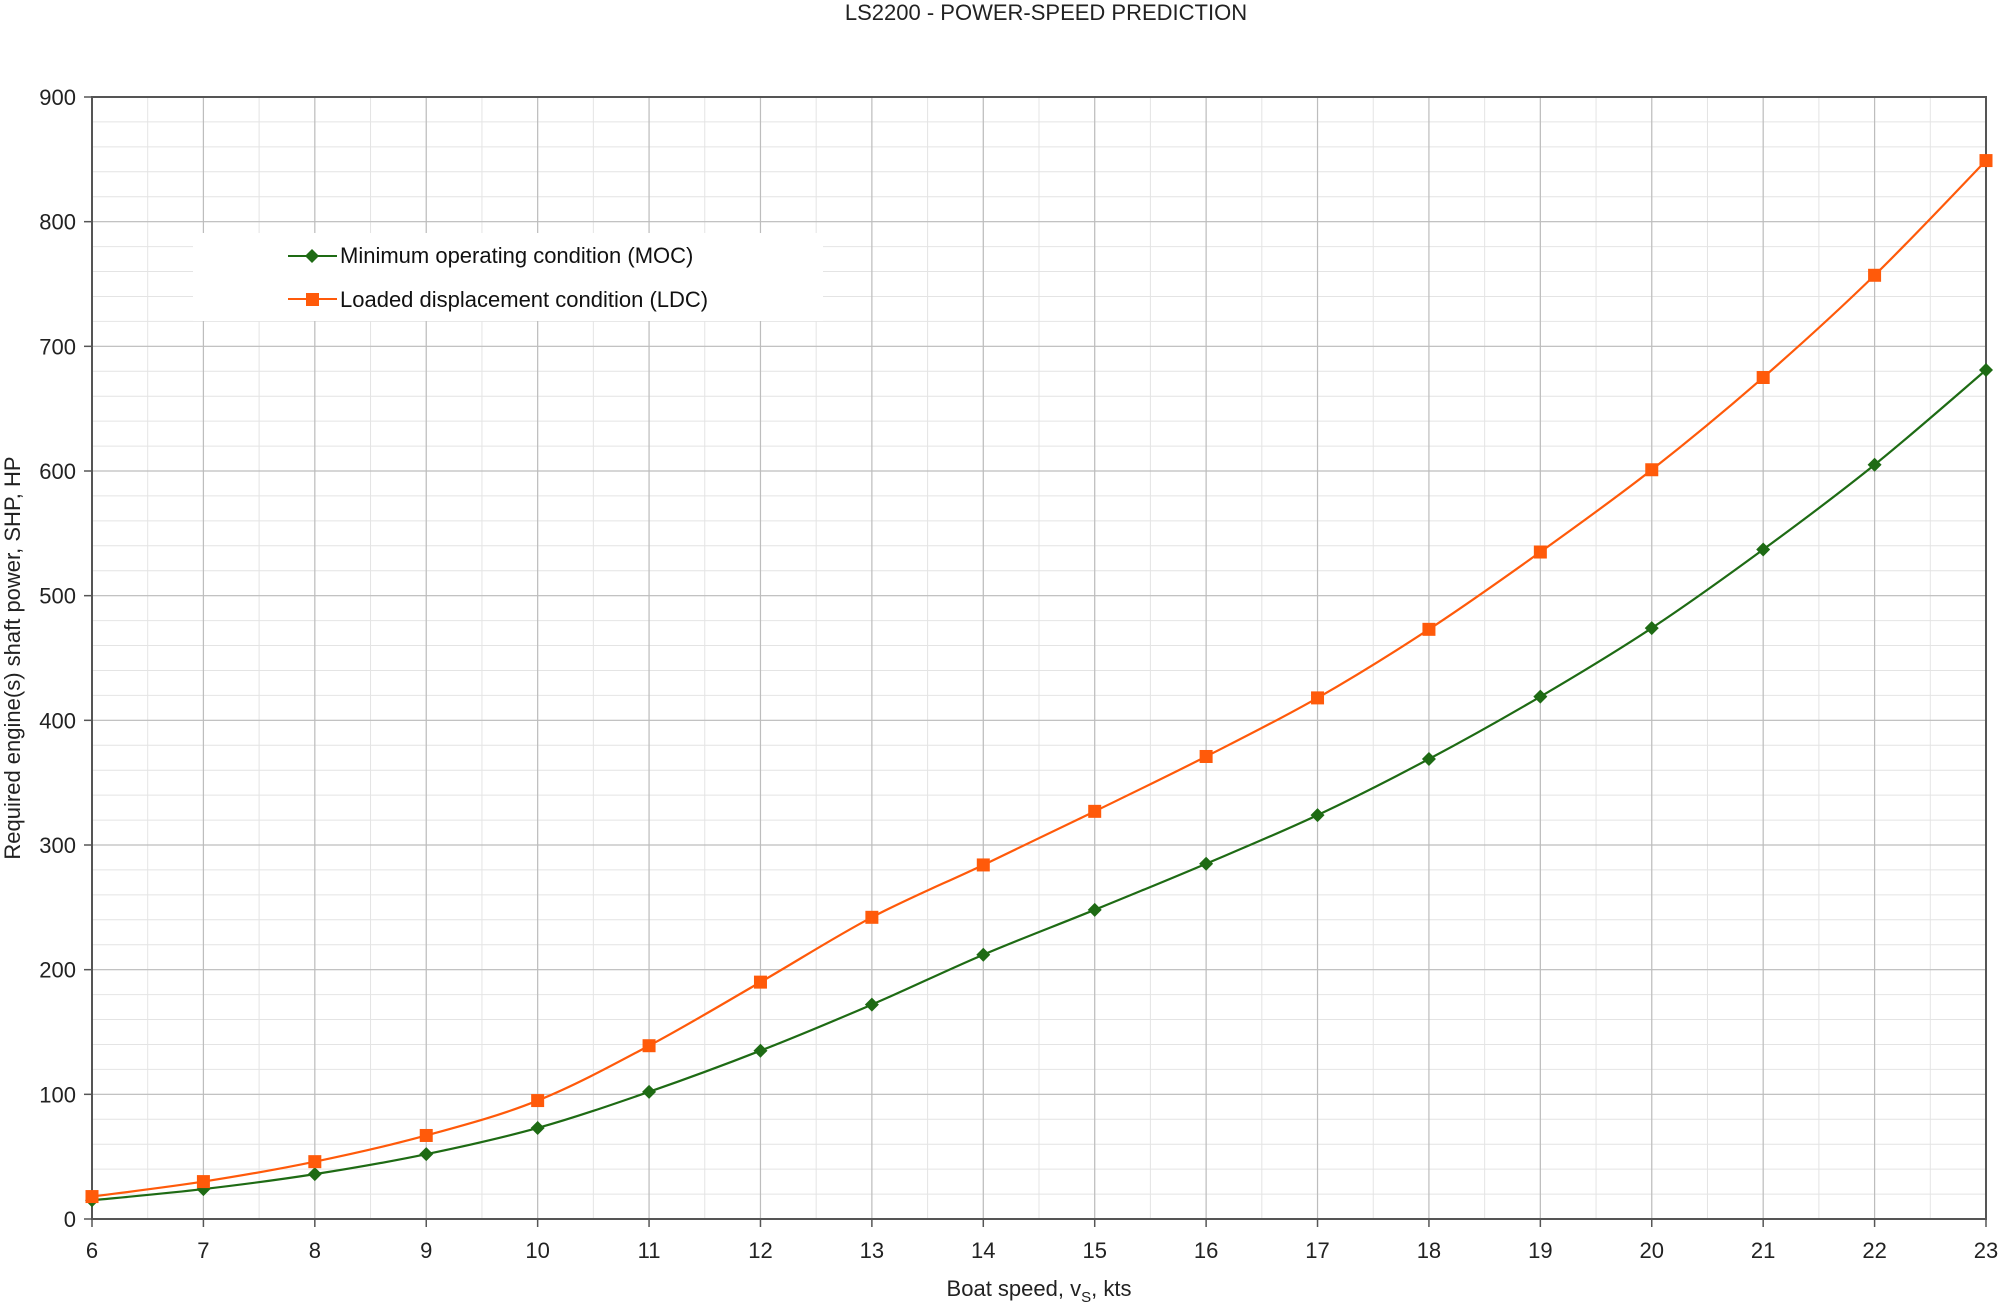 The width and height of the screenshot is (2000, 1302). Describe the element at coordinates (312, 256) in the screenshot. I see `legend-marker-moc` at that location.